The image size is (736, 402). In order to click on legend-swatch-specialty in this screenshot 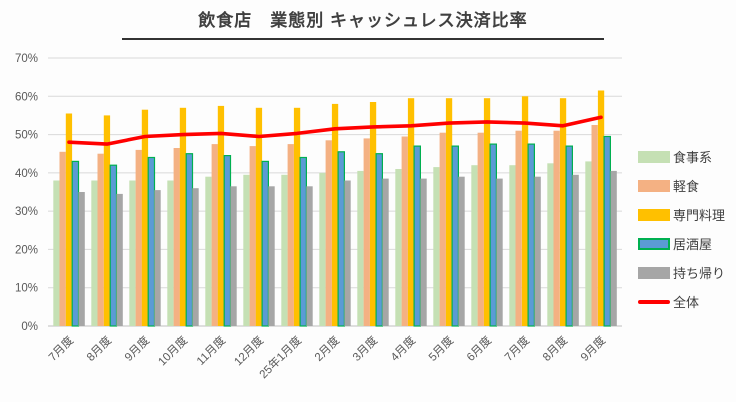, I will do `click(654, 214)`.